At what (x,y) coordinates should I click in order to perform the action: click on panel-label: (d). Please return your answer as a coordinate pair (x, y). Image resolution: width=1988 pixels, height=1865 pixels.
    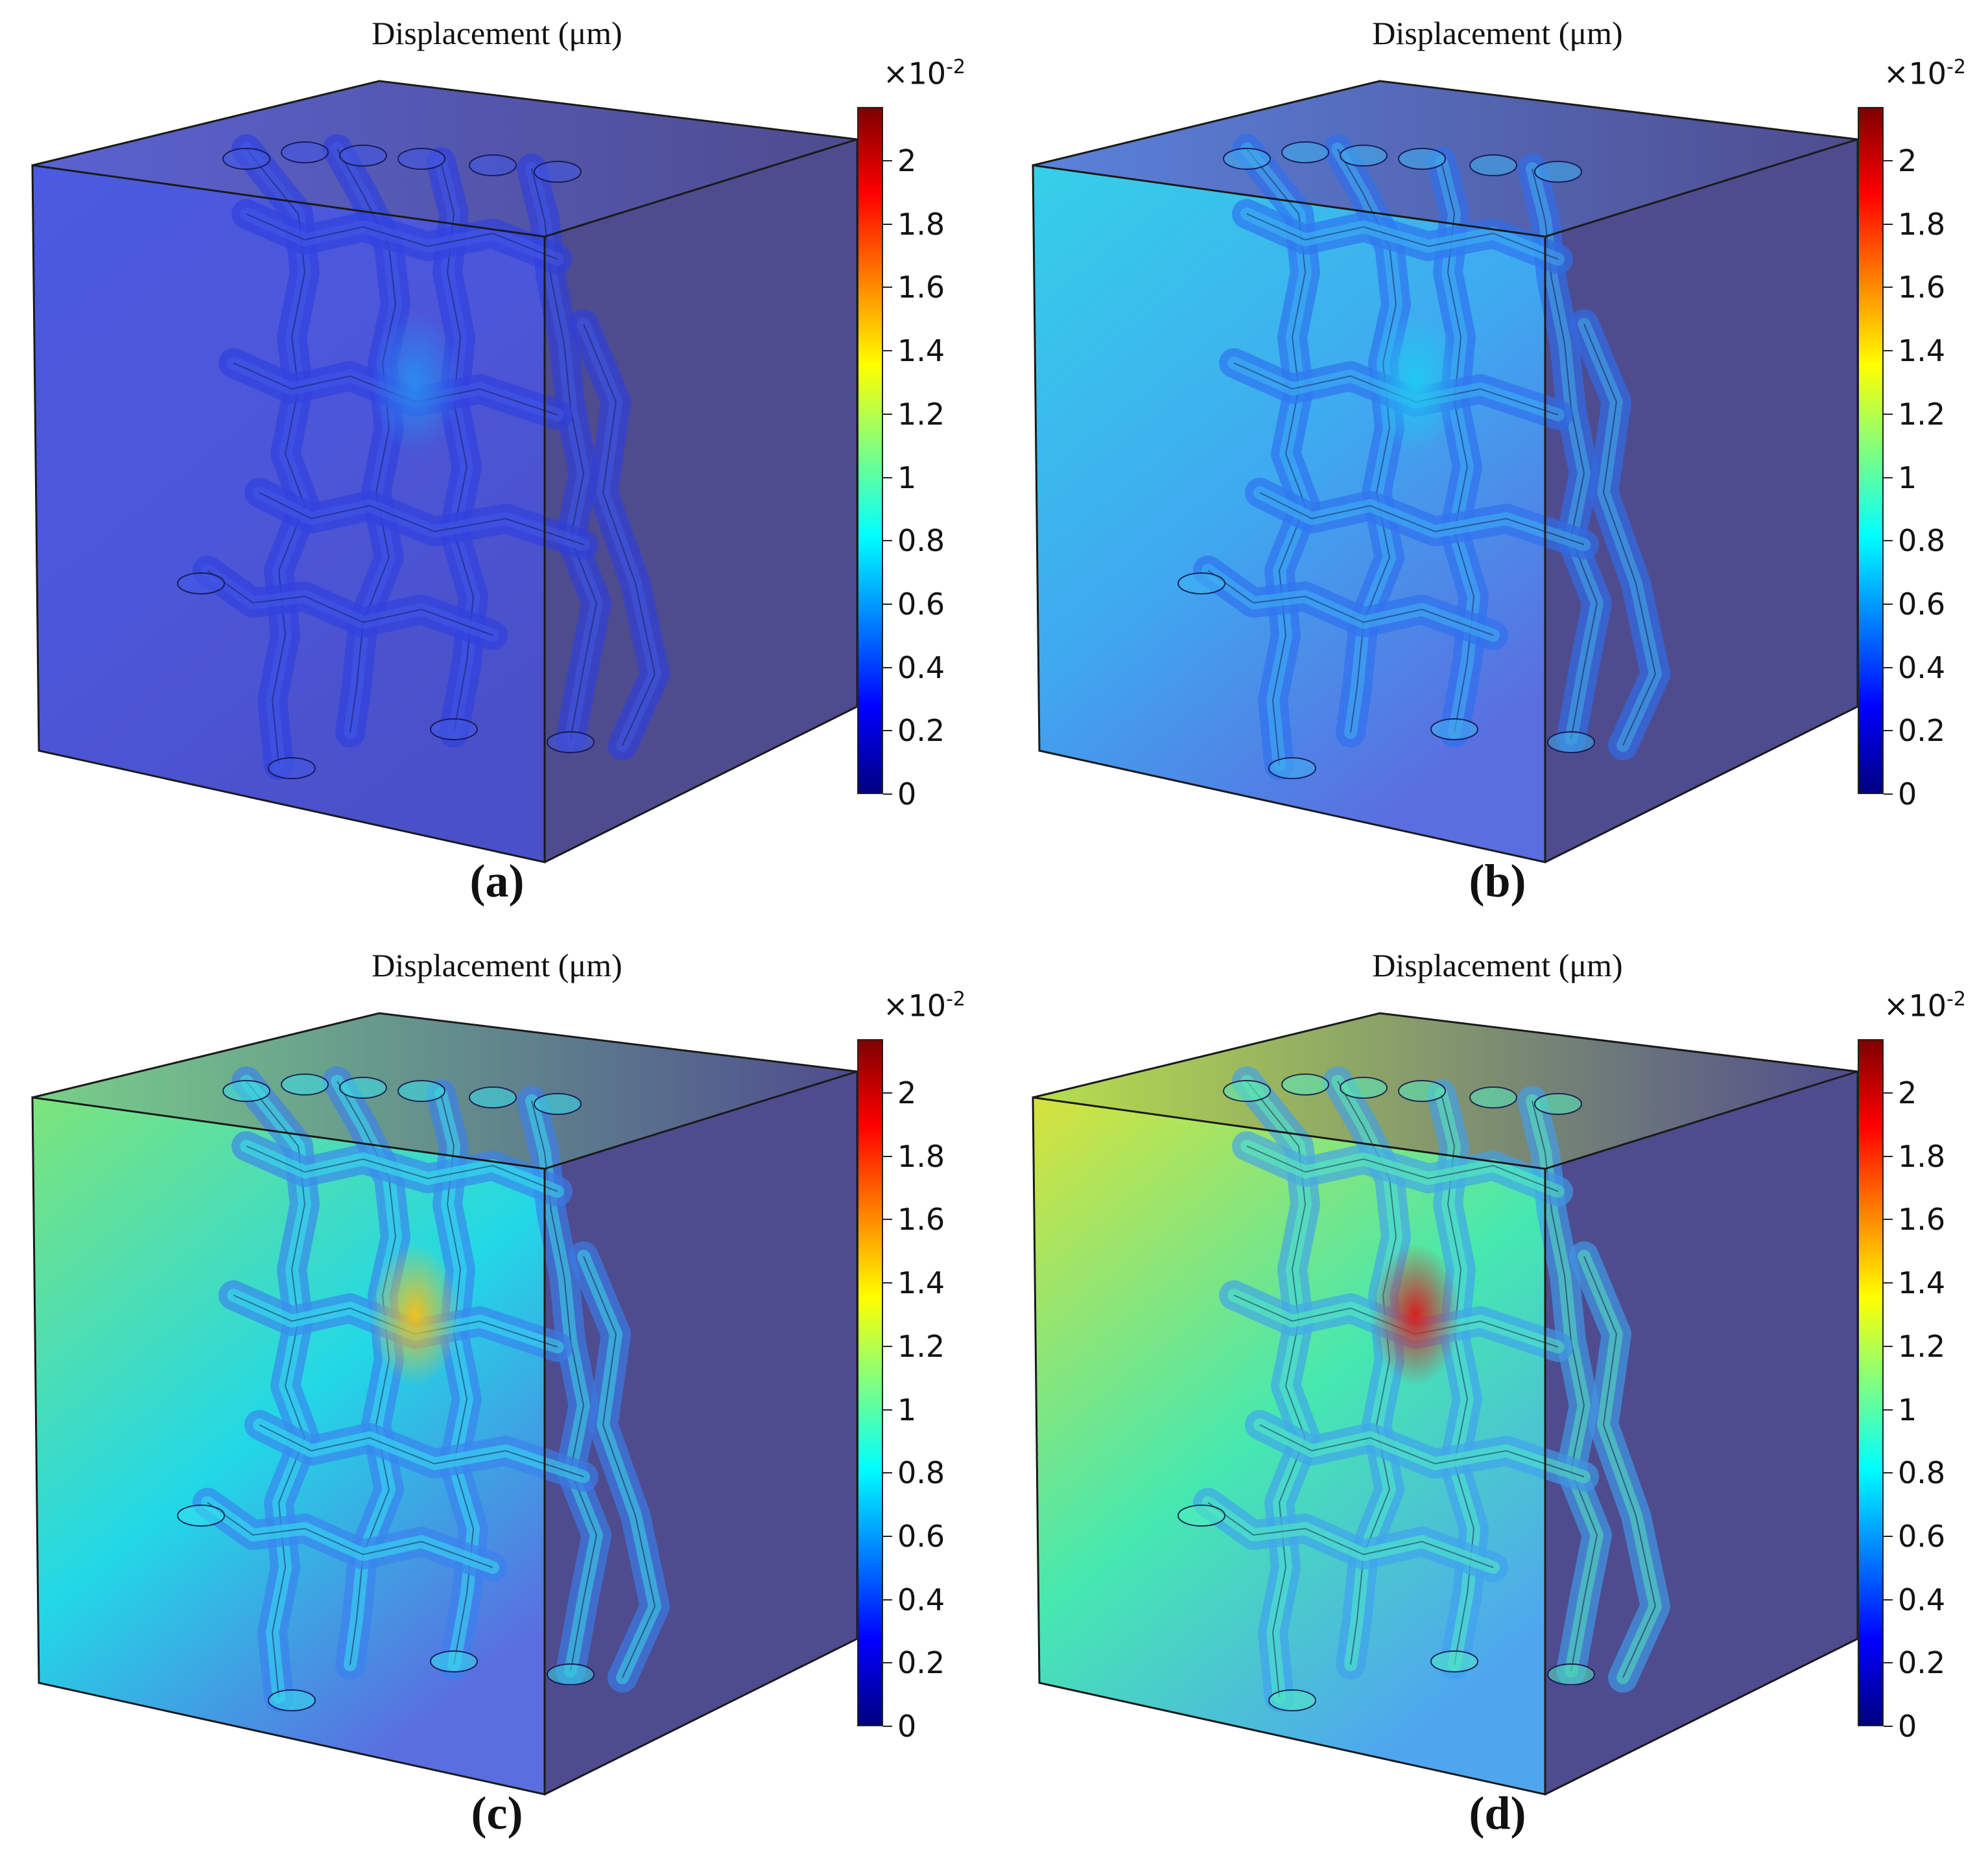
    Looking at the image, I should click on (1497, 1813).